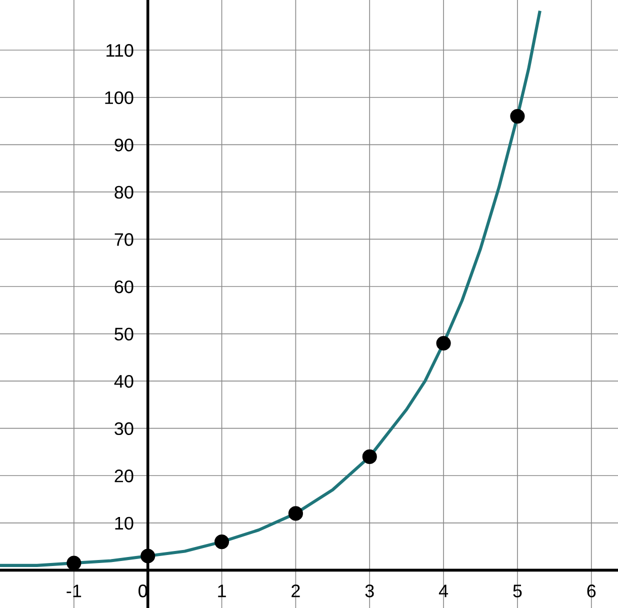  What do you see at coordinates (517, 591) in the screenshot?
I see `x-tick-label: 5` at bounding box center [517, 591].